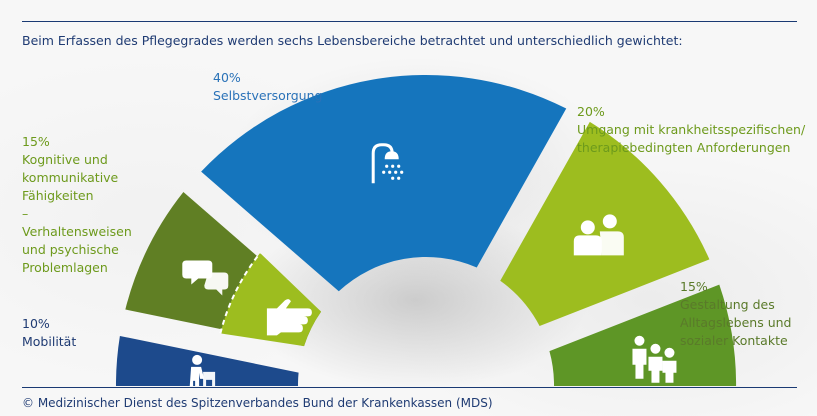  I want to click on label-selbstversorgung-name: Selbstversorgung, so click(268, 95).